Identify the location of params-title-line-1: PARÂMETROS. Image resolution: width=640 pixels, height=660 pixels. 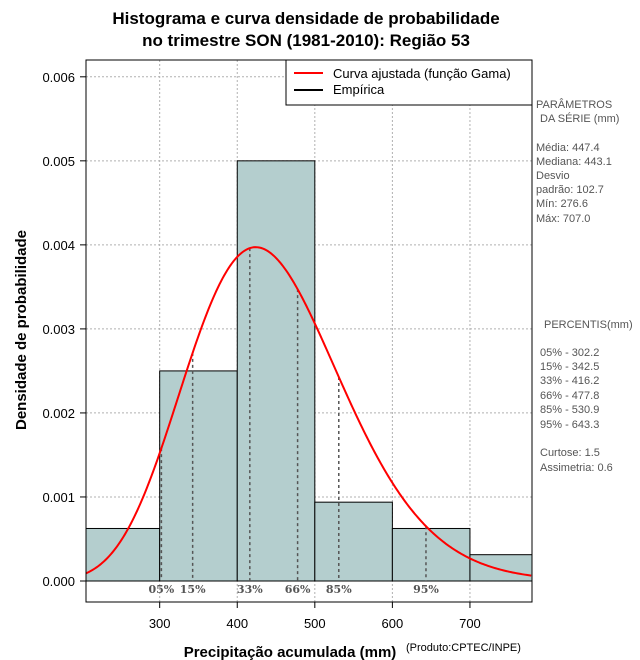
(574, 104).